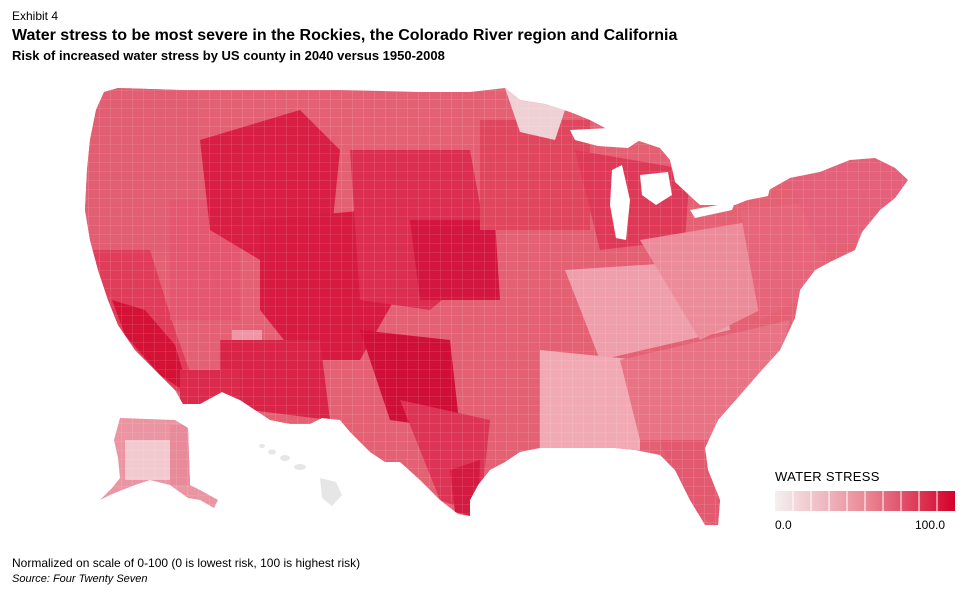  I want to click on exhibit-label: Exhibit 4, so click(35, 16).